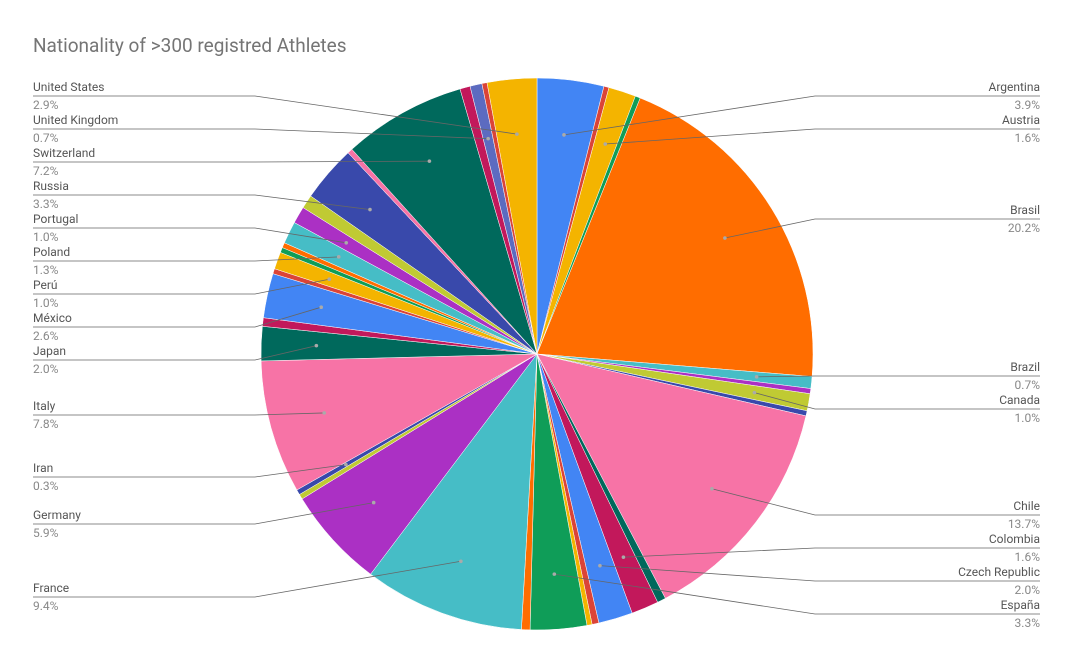 The width and height of the screenshot is (1073, 663). I want to click on slice-label: Poland, so click(51, 252).